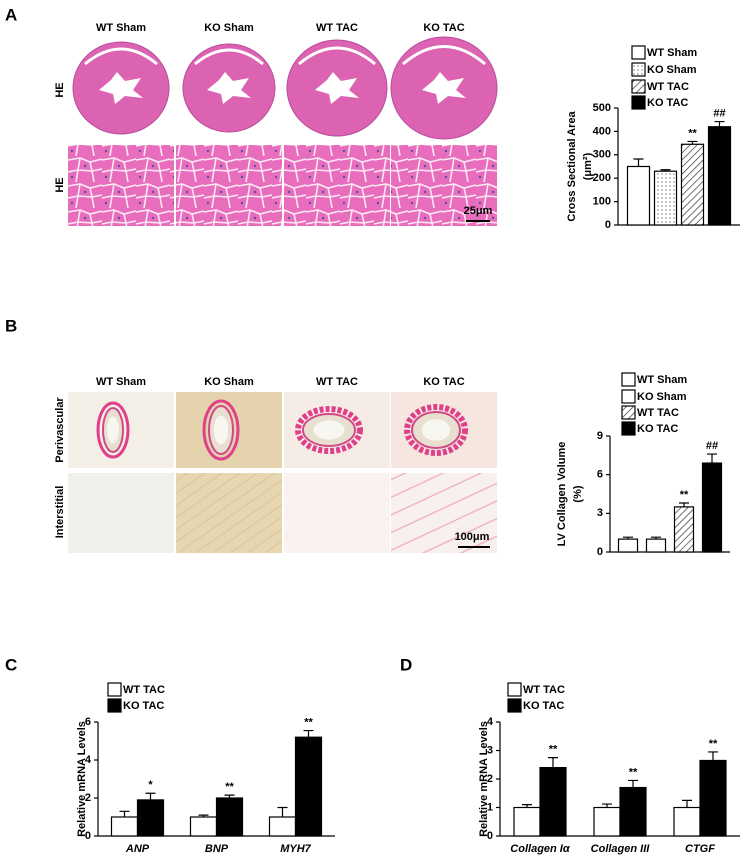 The width and height of the screenshot is (746, 860). I want to click on panel-letter: D, so click(406, 664).